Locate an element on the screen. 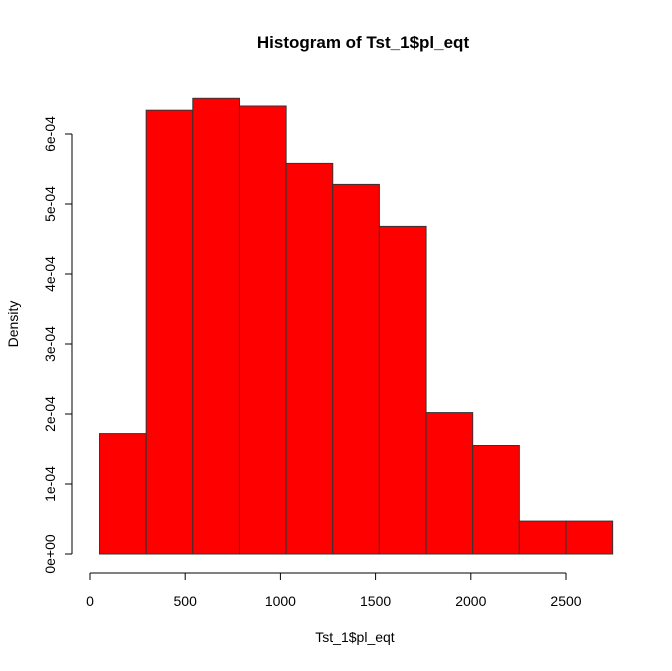 The height and width of the screenshot is (671, 672). y-axis: 0e+00 1e-04 2e-04 3e-04 4e-04 5e-04 6e-04 is located at coordinates (57, 345).